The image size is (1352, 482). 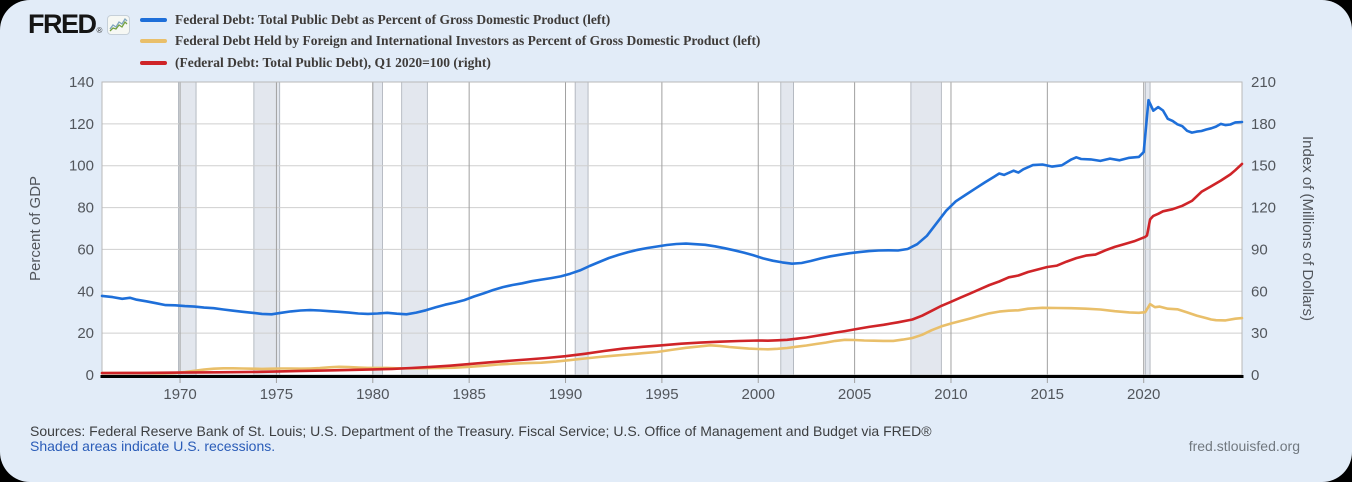 I want to click on legend-swatch-blue, so click(x=153, y=19).